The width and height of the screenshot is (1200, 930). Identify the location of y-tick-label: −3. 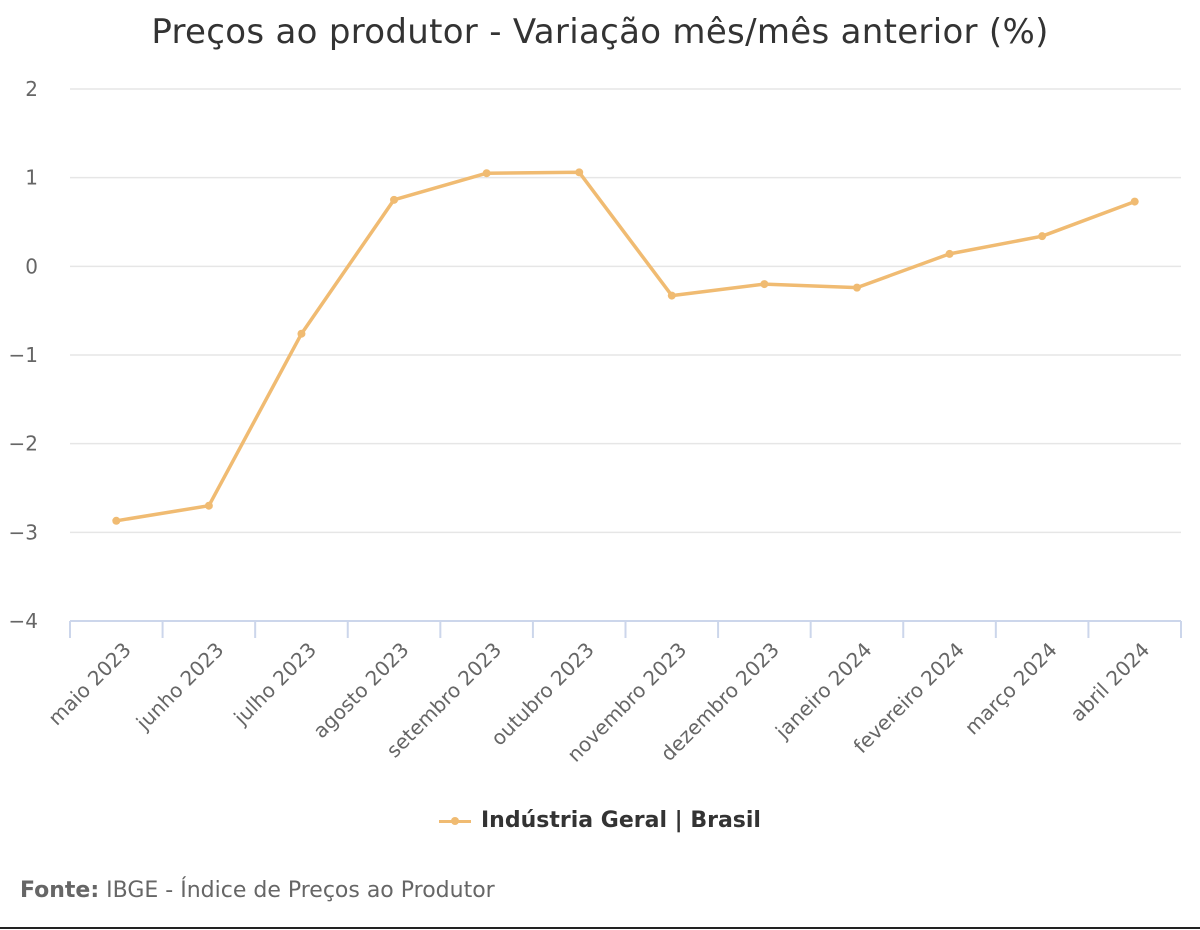
(23, 532).